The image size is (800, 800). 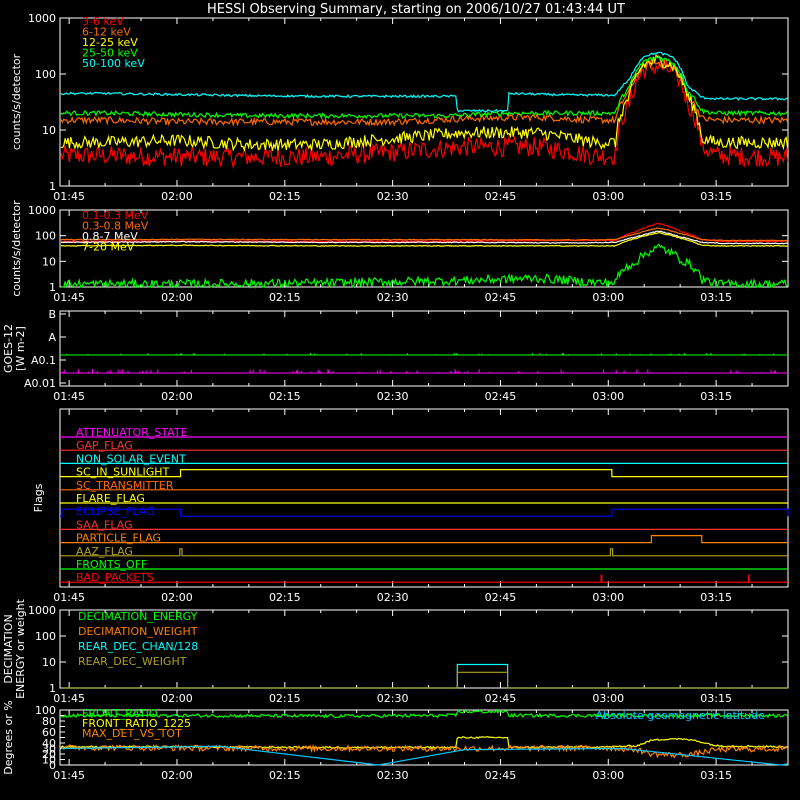 What do you see at coordinates (38, 497) in the screenshot?
I see `y-axis-label: Flags` at bounding box center [38, 497].